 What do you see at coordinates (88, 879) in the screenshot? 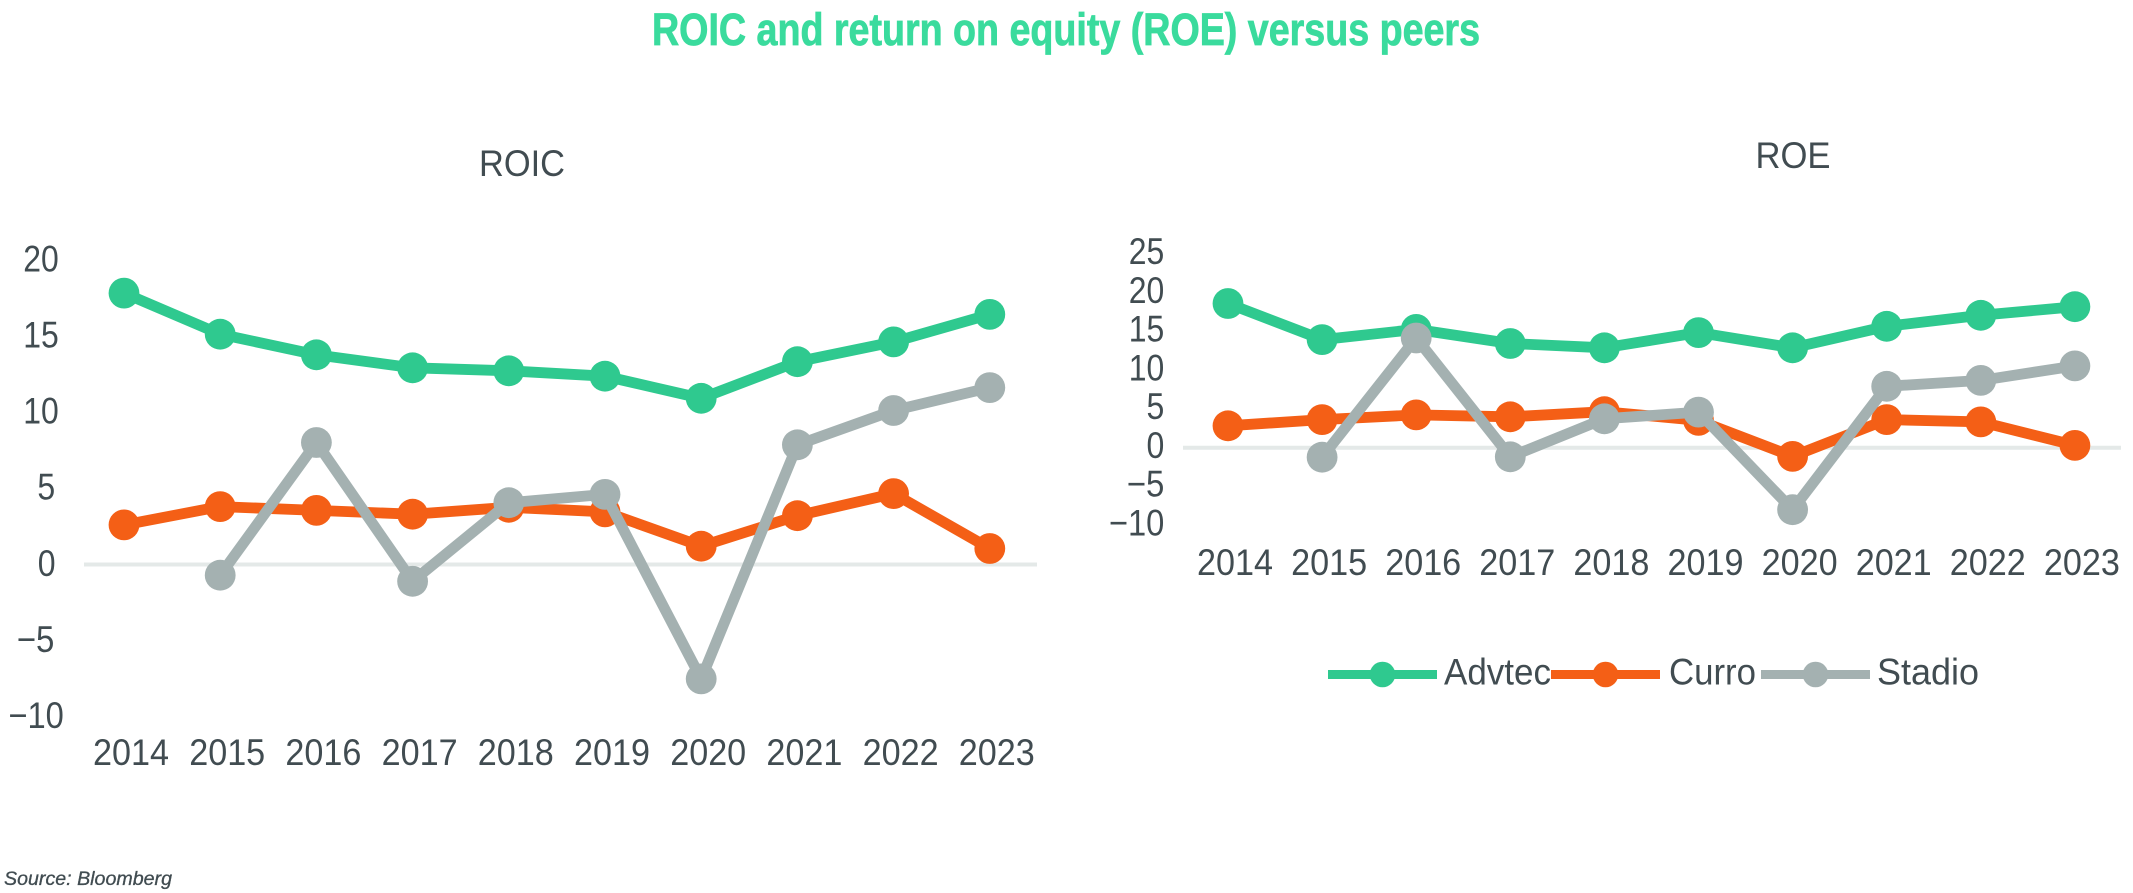
I see `svg-text: Source: Bloomberg` at bounding box center [88, 879].